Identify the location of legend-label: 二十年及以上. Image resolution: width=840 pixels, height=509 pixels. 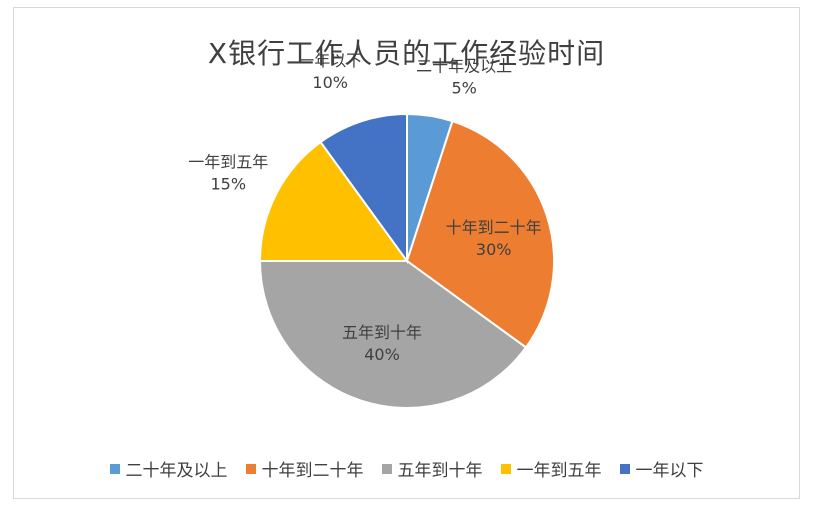
(176, 471).